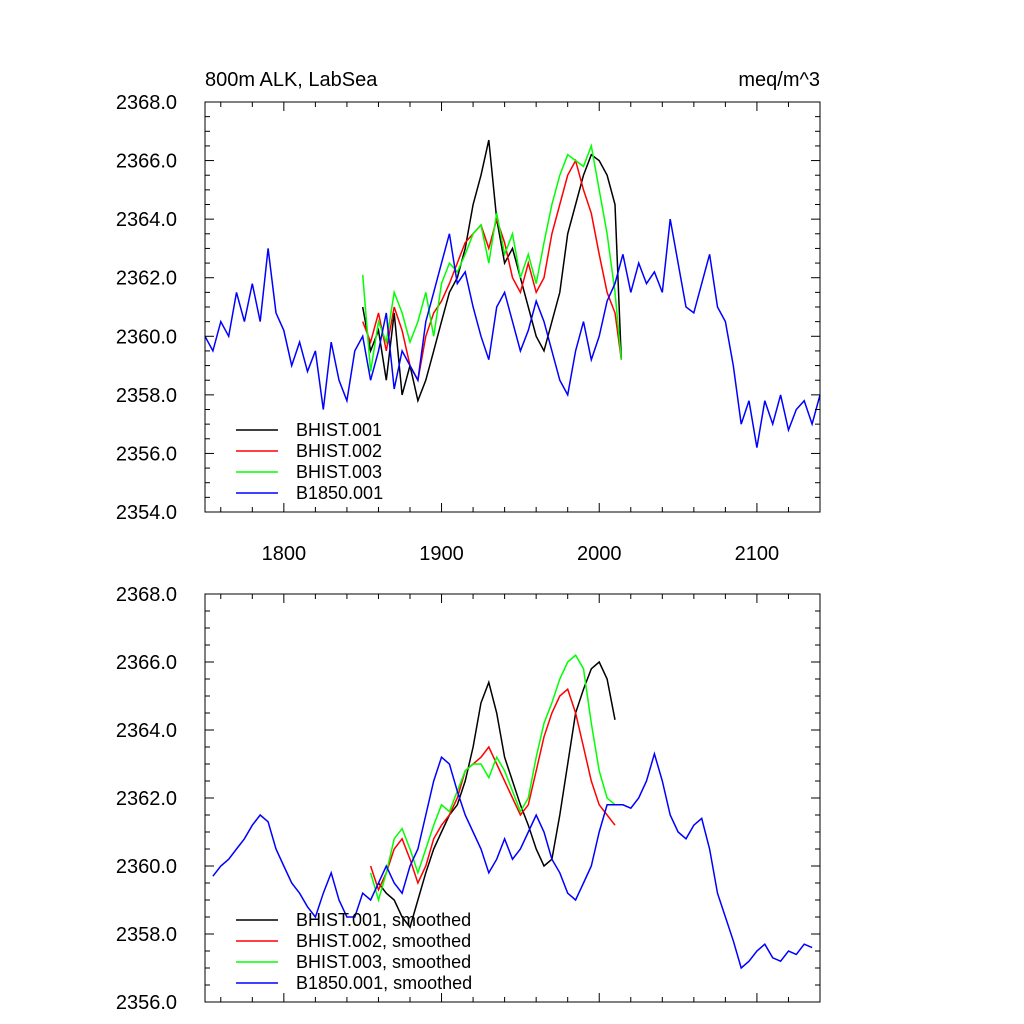 This screenshot has width=1024, height=1024. What do you see at coordinates (383, 962) in the screenshot?
I see `legend-label: BHIST.003, smoothed` at bounding box center [383, 962].